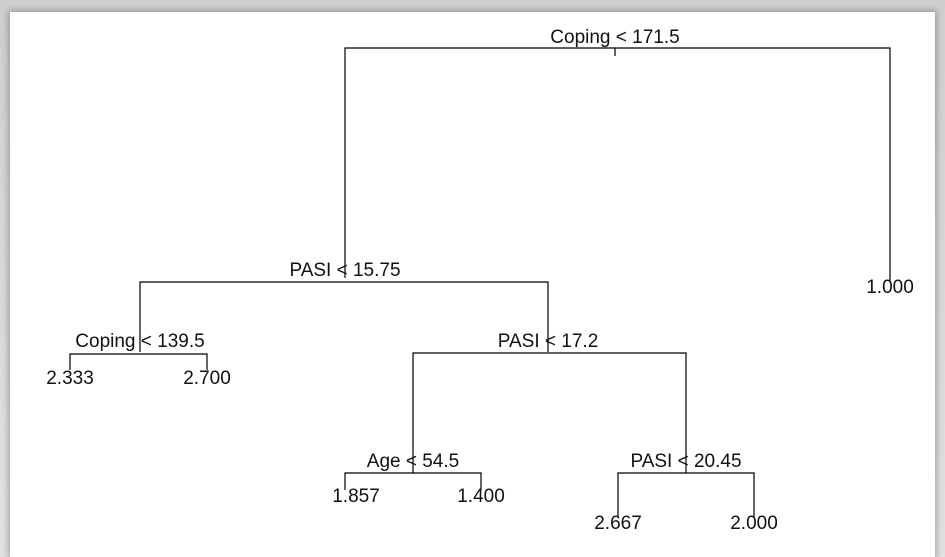 This screenshot has height=557, width=945. Describe the element at coordinates (207, 378) in the screenshot. I see `node-label: 2.700` at that location.